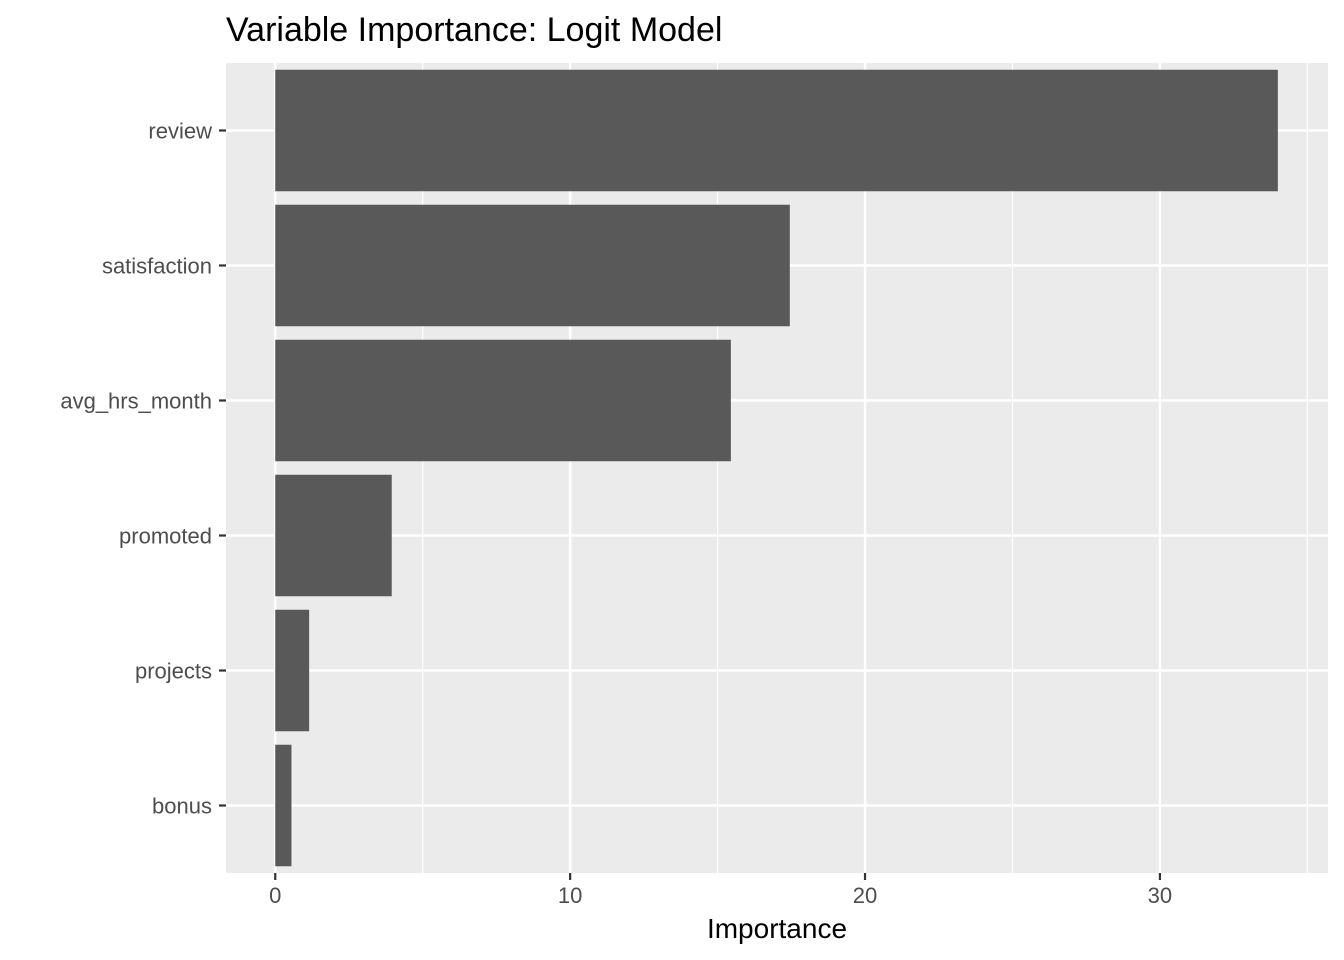 The width and height of the screenshot is (1344, 960). Describe the element at coordinates (503, 400) in the screenshot. I see `bar-avg-hrs-month` at that location.